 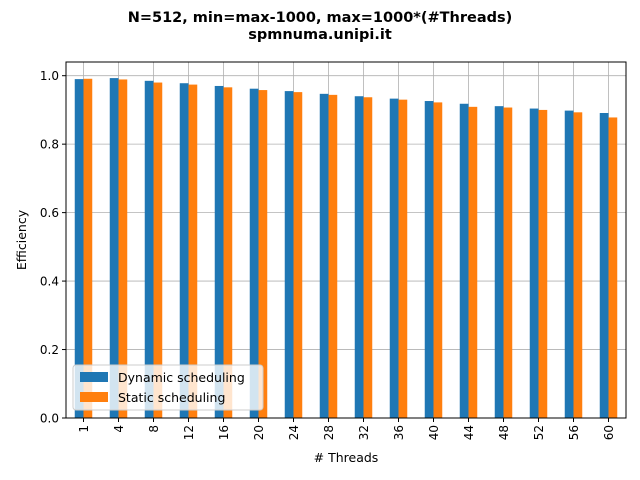 I want to click on x-tick-label: 60, so click(x=609, y=432).